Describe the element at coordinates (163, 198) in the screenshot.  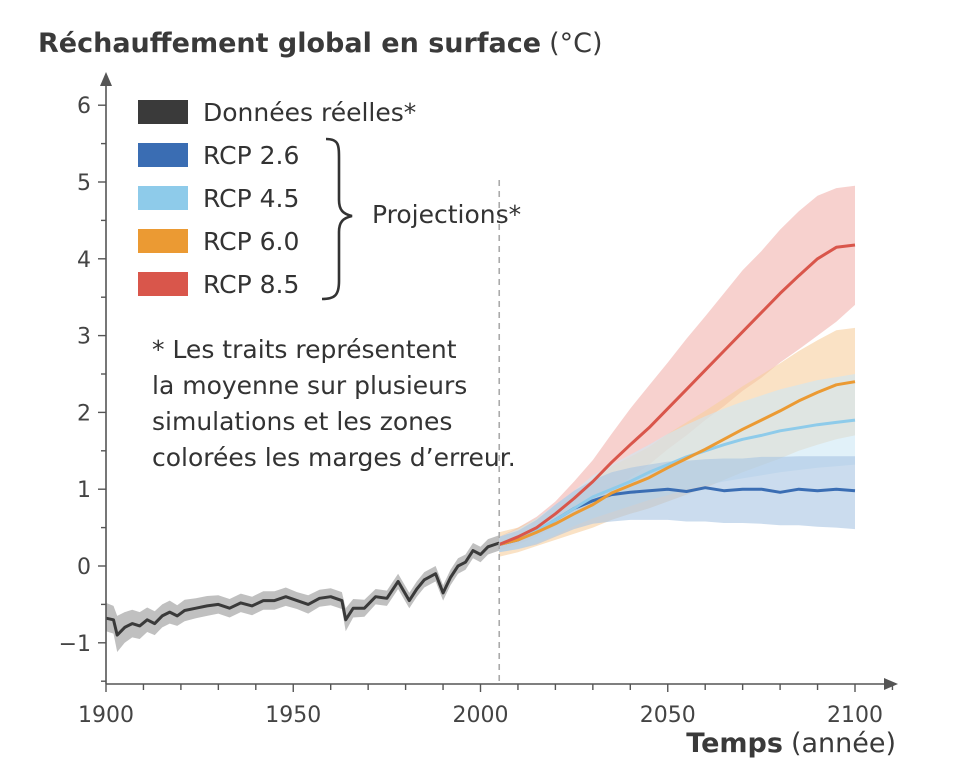
I see `legend-swatch-rcp45` at that location.